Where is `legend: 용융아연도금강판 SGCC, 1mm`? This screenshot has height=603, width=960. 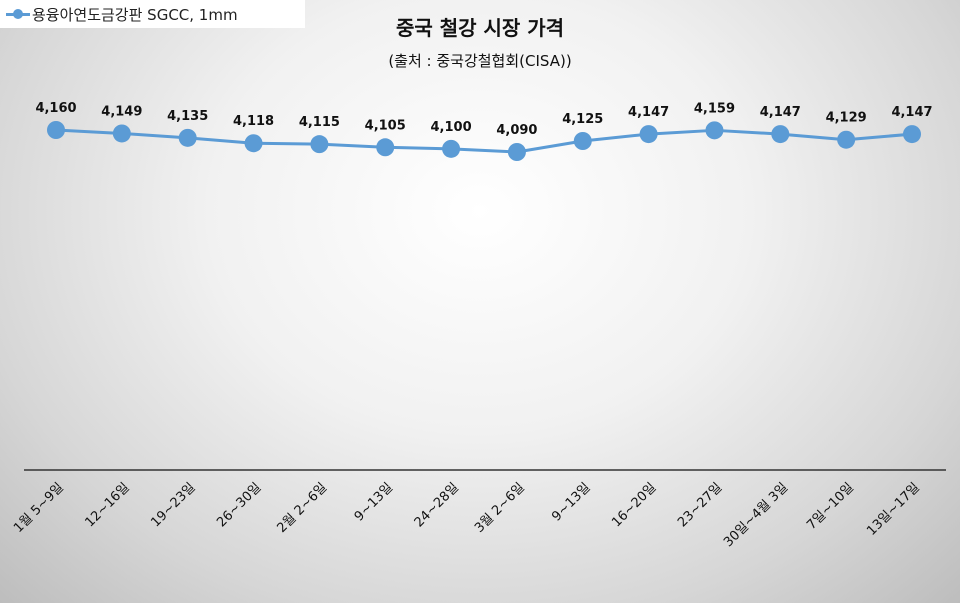
legend: 용융아연도금강판 SGCC, 1mm is located at coordinates (152, 14).